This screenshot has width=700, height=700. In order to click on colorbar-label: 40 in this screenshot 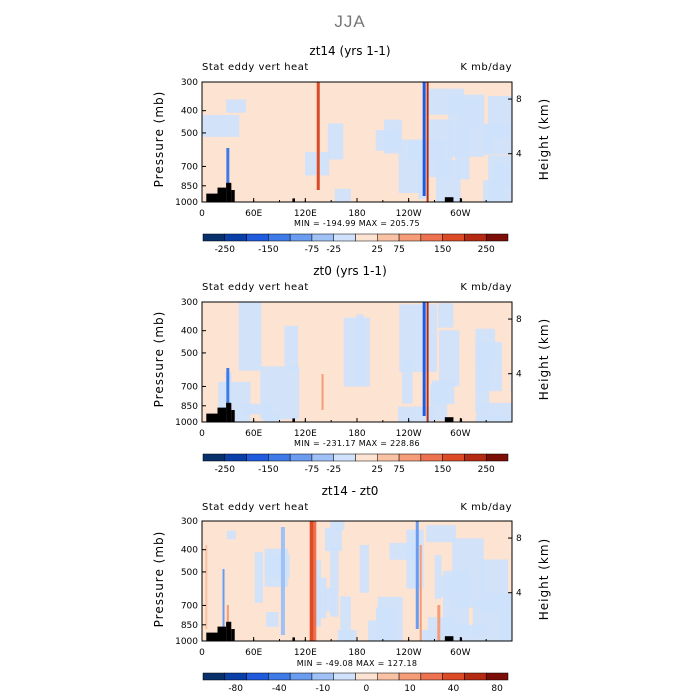, I will do `click(454, 689)`.